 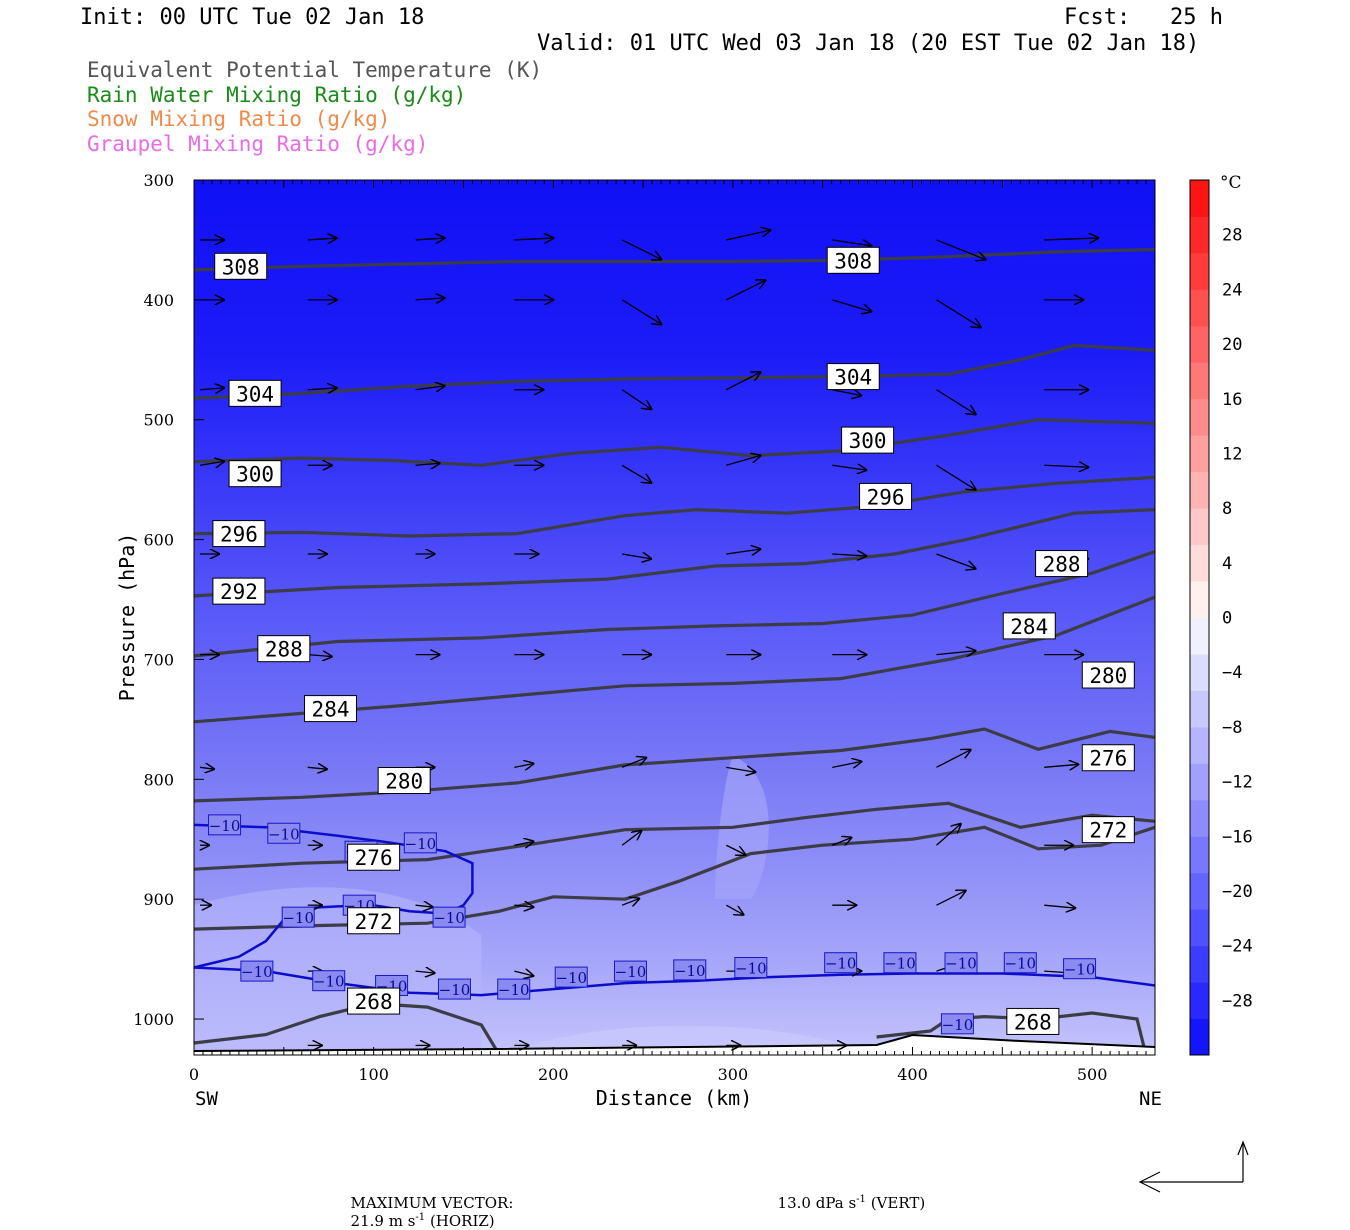 I want to click on colorbar-tick-label: 12, so click(x=1232, y=454).